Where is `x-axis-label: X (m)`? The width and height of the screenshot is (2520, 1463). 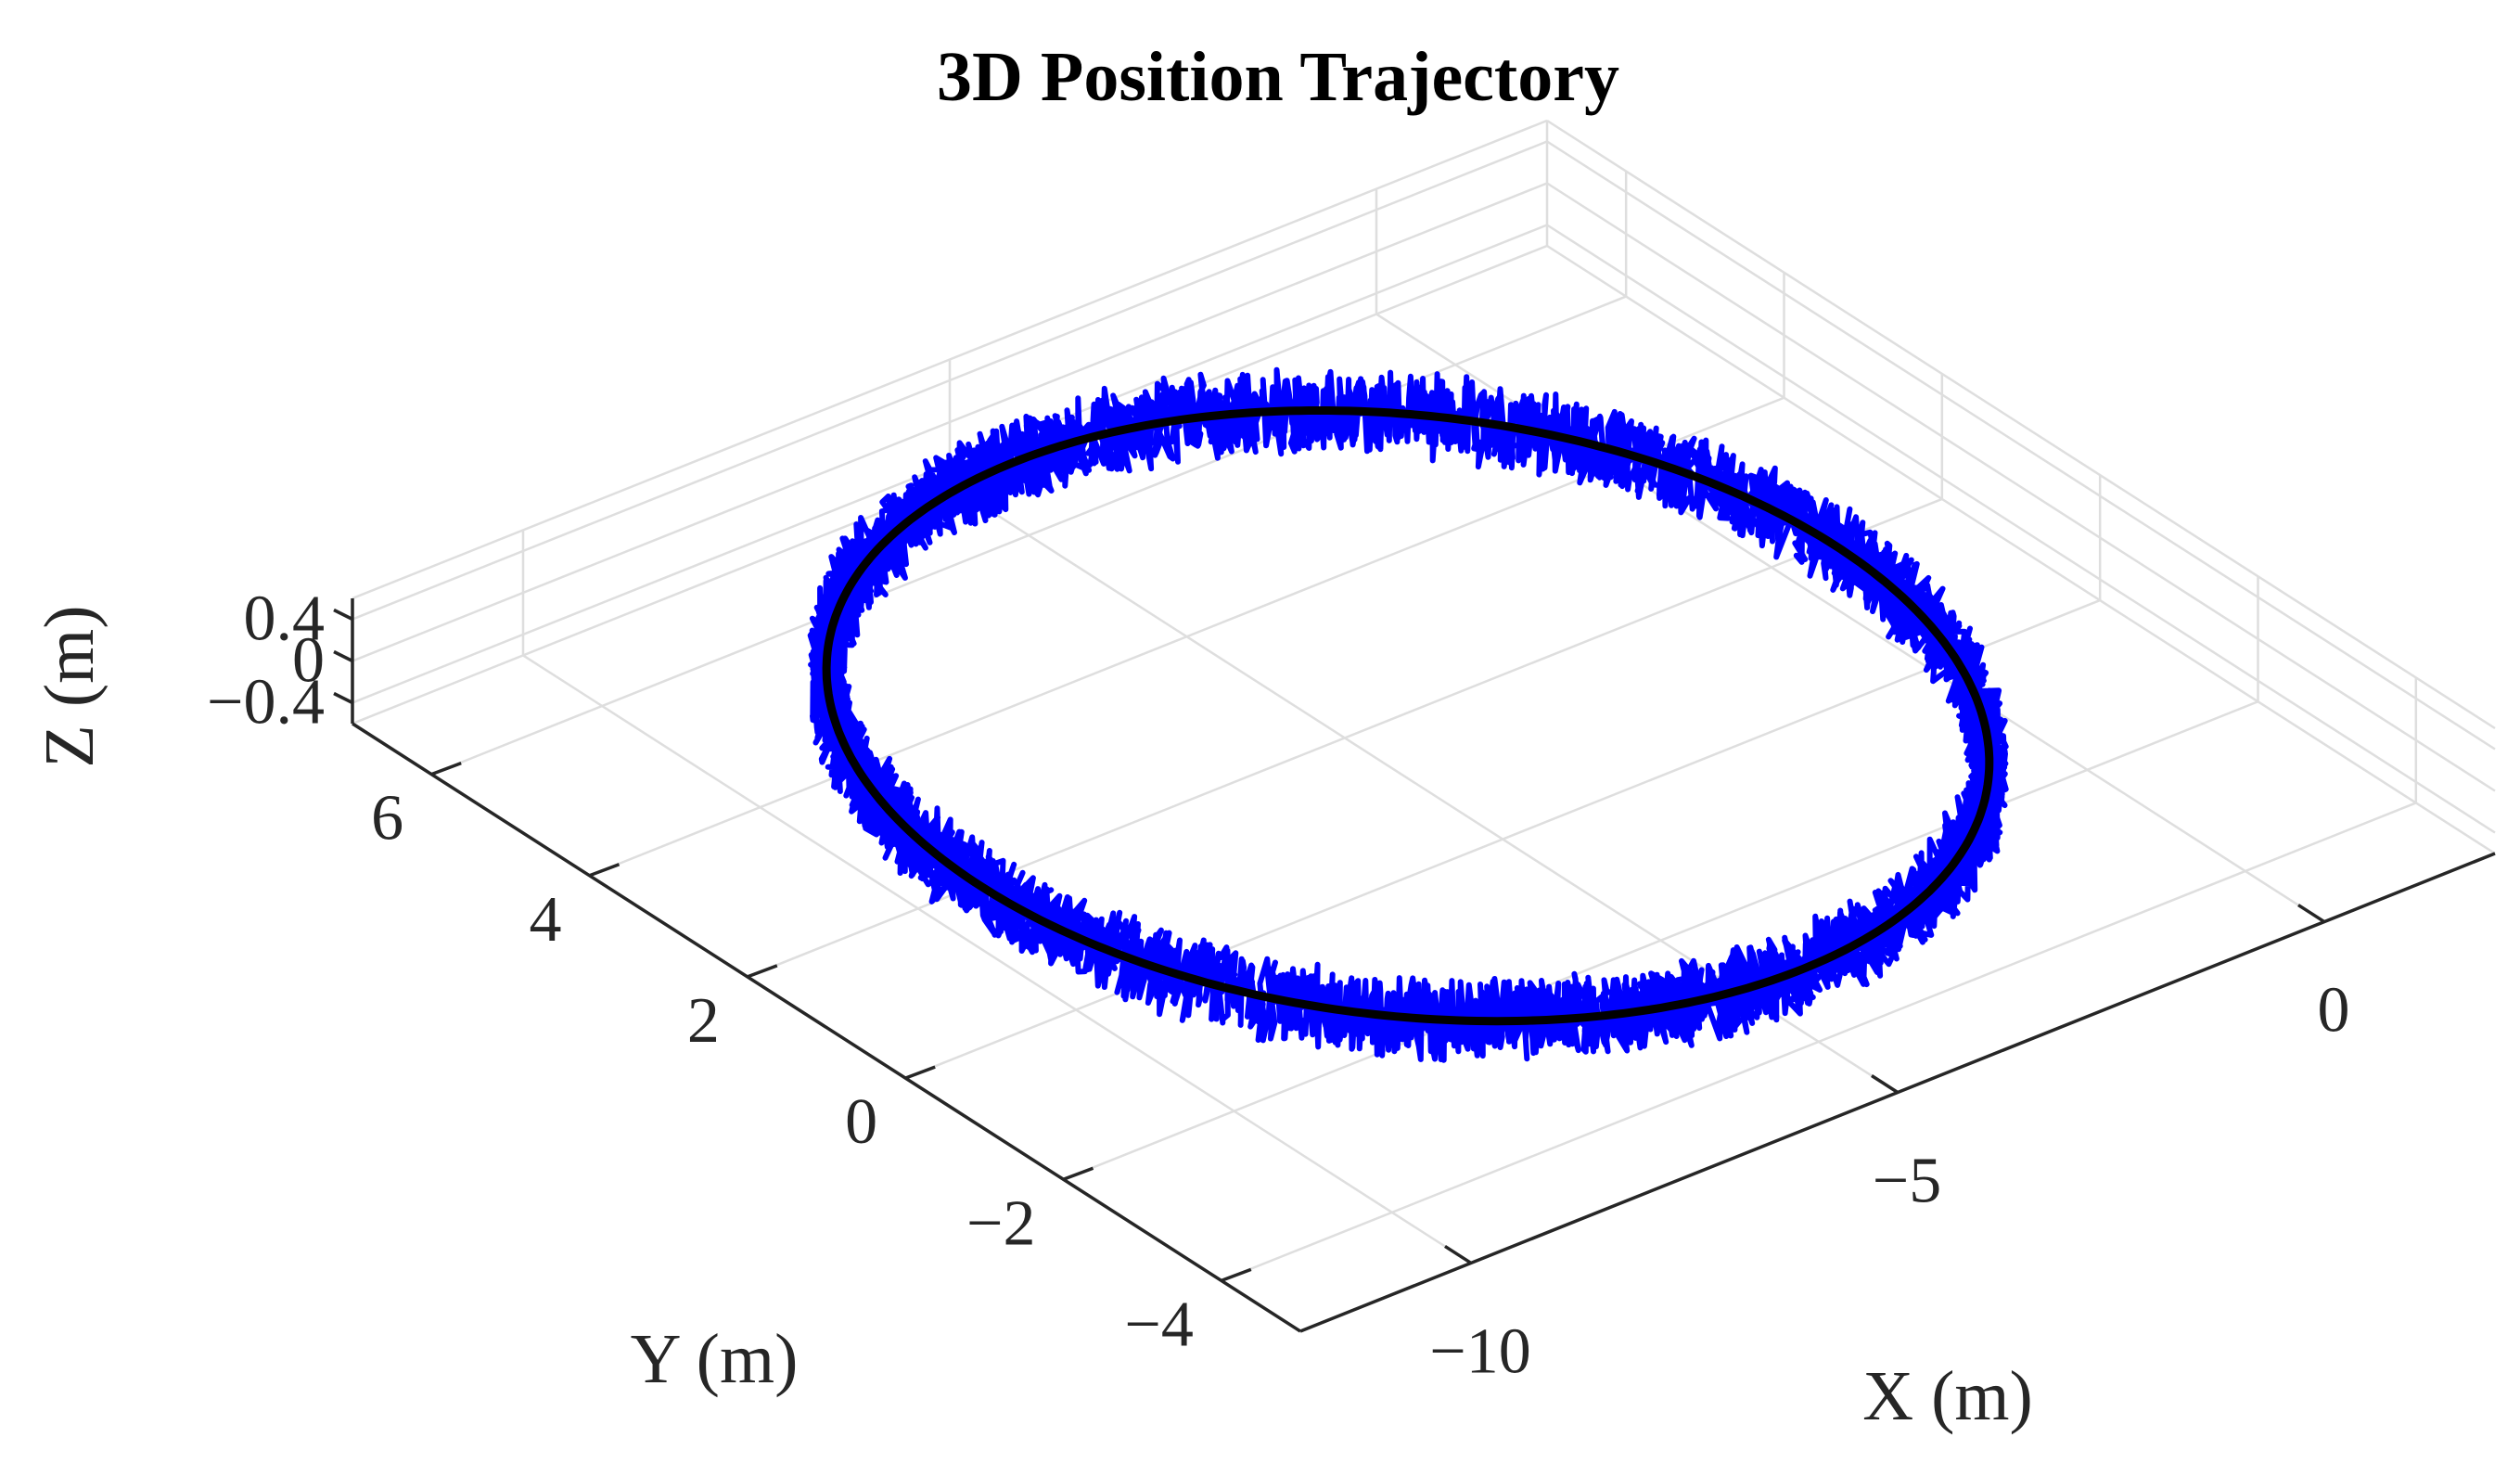
x-axis-label: X (m) is located at coordinates (1947, 1396).